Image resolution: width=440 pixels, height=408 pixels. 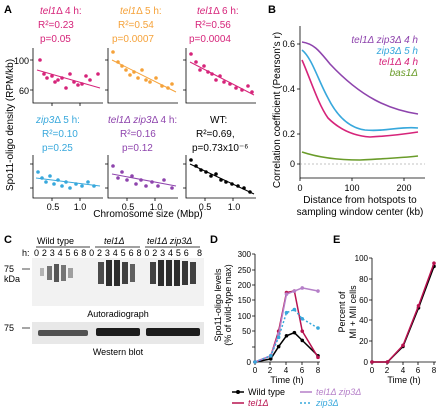 I want to click on subplot-a2-points, so click(x=142, y=70).